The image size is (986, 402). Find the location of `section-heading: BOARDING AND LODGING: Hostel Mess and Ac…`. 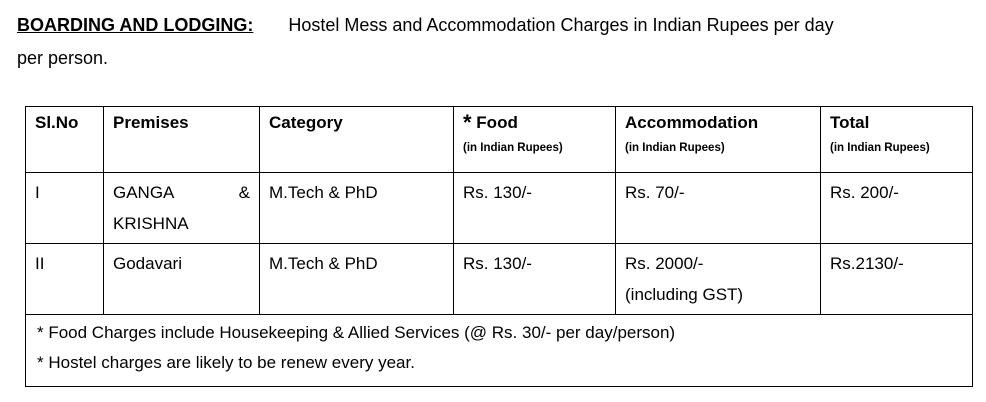

section-heading: BOARDING AND LODGING: Hostel Mess and Ac… is located at coordinates (425, 25).